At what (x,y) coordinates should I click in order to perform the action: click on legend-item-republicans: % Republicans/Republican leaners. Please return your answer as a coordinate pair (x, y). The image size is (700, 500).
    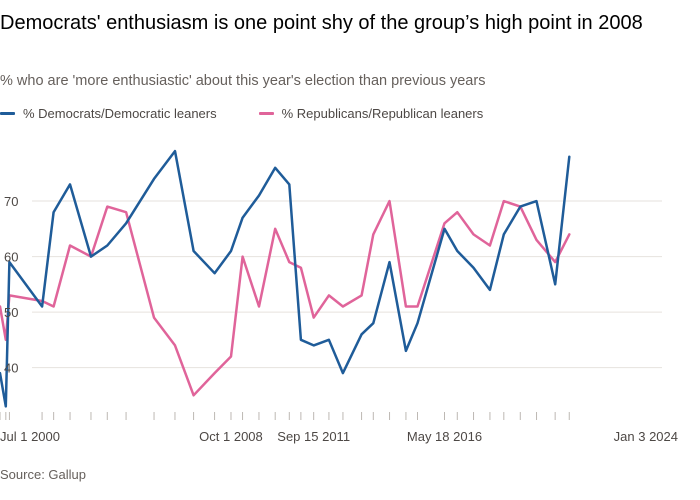
    Looking at the image, I should click on (371, 113).